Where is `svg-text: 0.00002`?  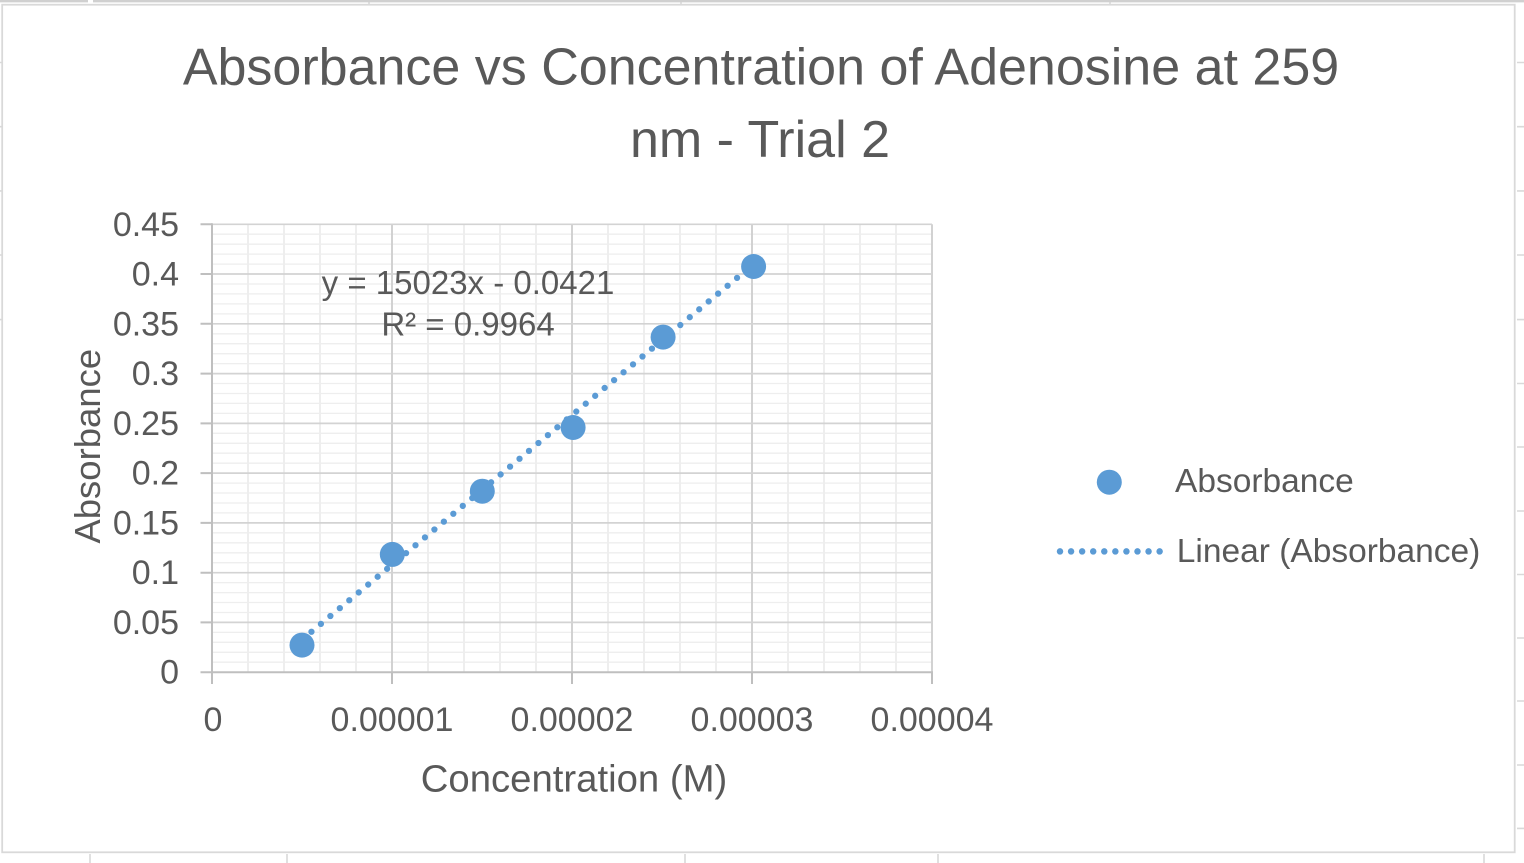
svg-text: 0.00002 is located at coordinates (572, 720).